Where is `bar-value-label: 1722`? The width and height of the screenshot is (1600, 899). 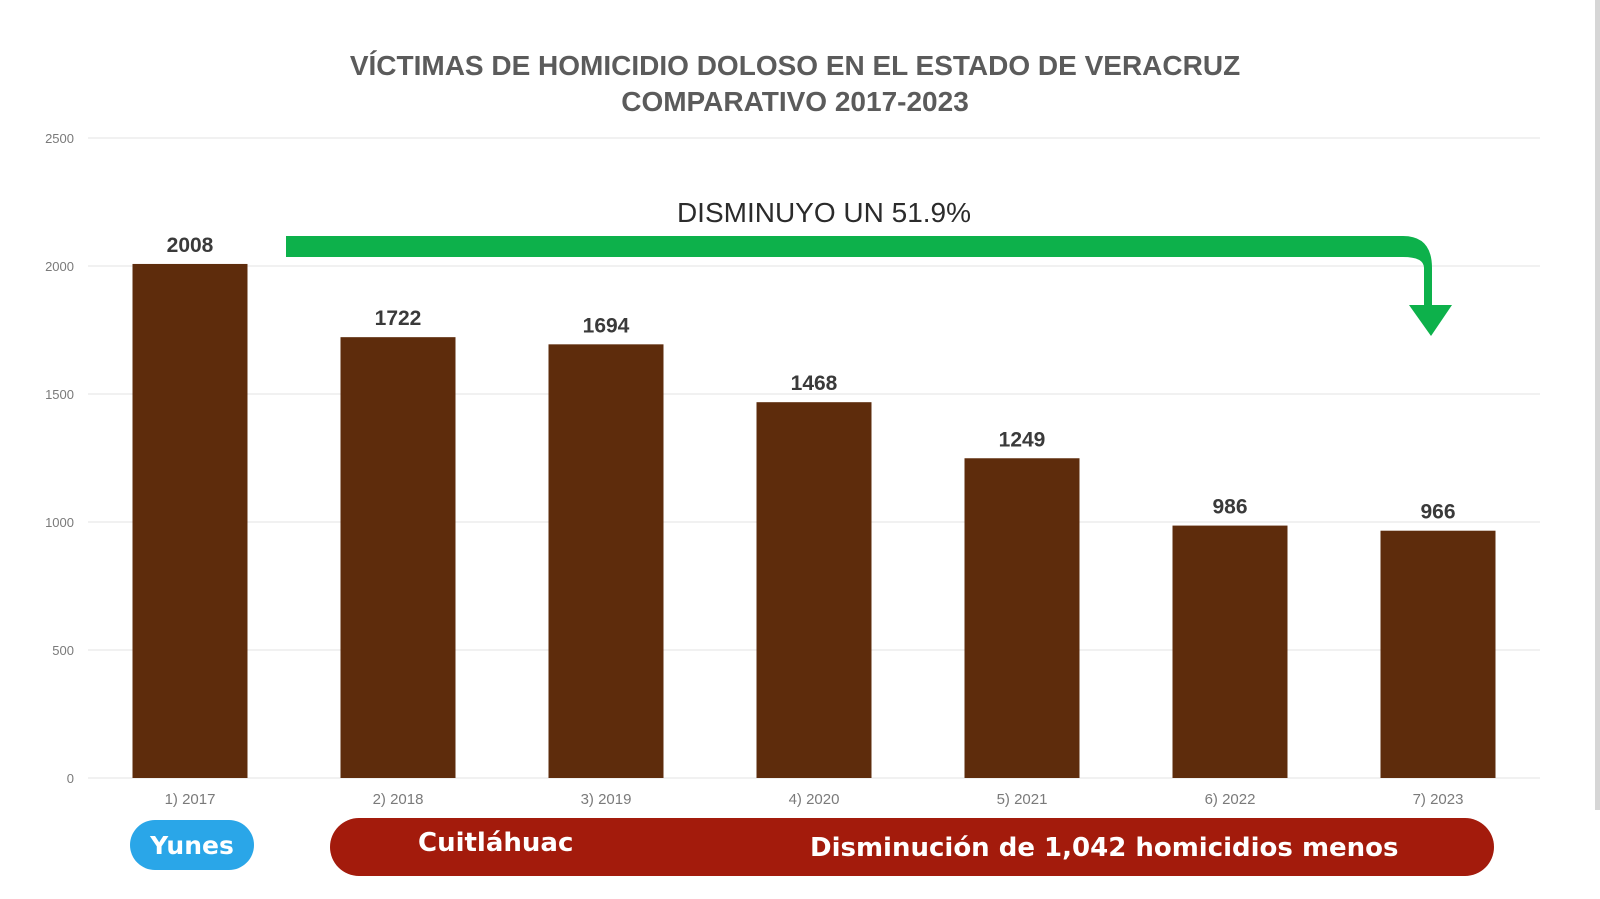 bar-value-label: 1722 is located at coordinates (398, 318).